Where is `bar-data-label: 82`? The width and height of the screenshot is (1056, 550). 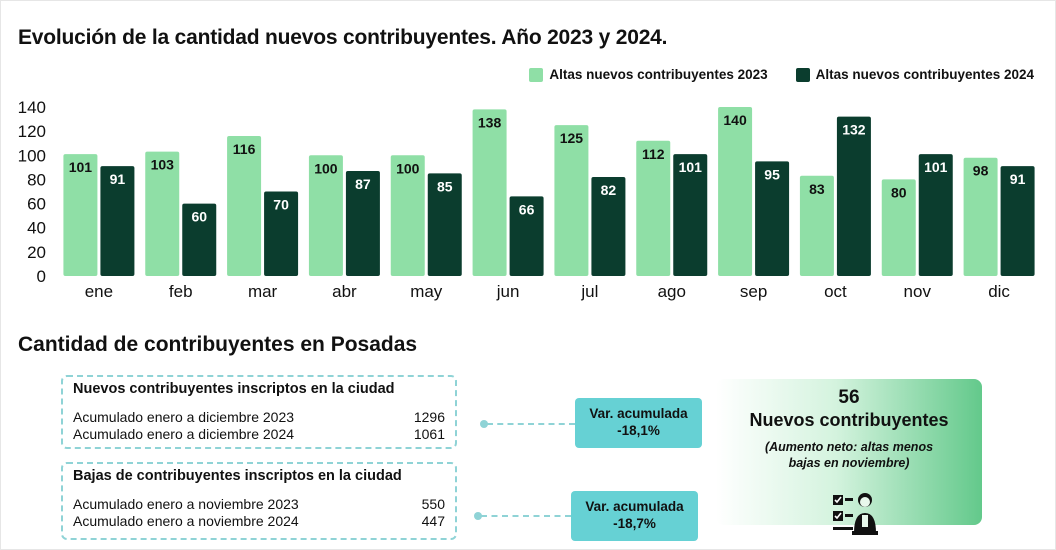 bar-data-label: 82 is located at coordinates (609, 190).